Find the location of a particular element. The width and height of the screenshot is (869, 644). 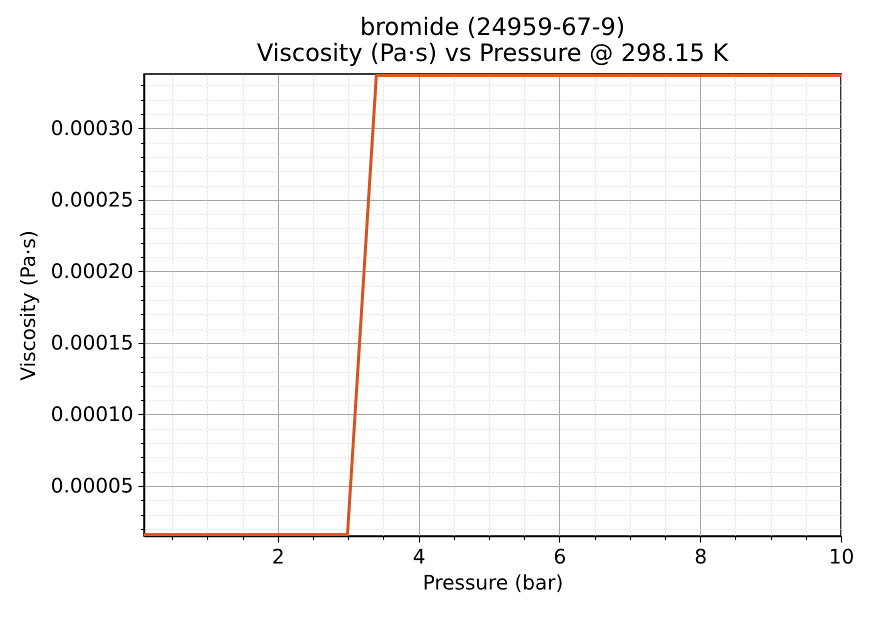

y-axis-title: Viscosity (Pa·s) is located at coordinates (28, 305).